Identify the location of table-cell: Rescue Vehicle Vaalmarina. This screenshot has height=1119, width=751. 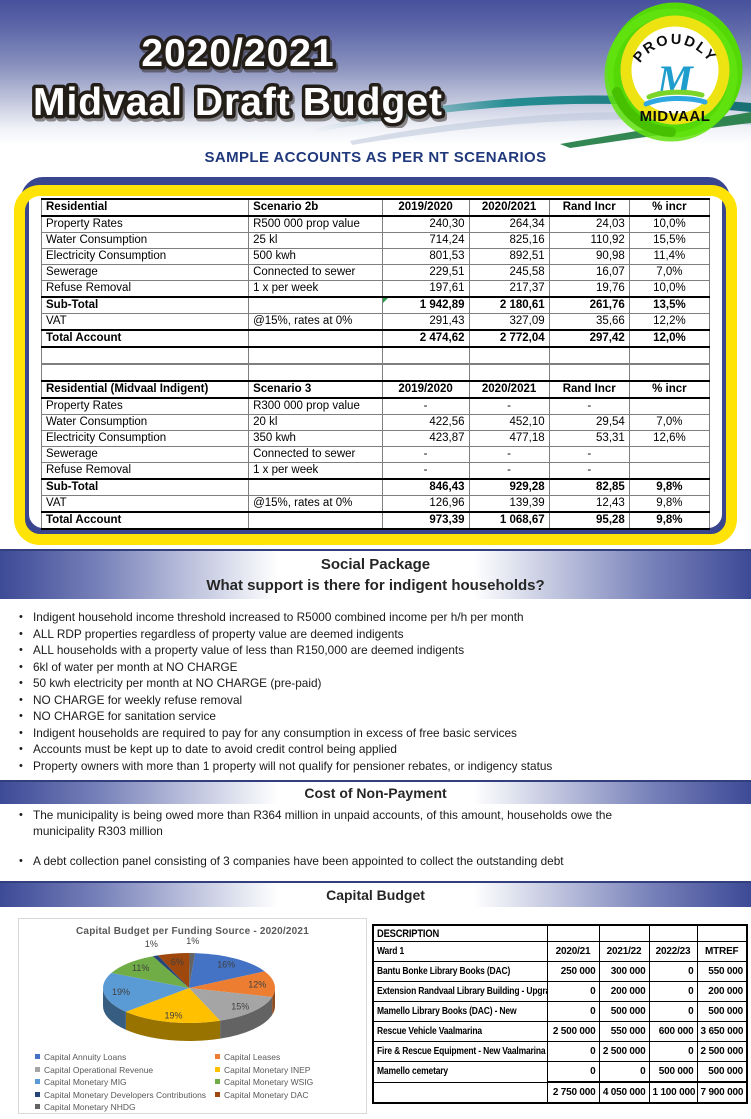
(460, 1031).